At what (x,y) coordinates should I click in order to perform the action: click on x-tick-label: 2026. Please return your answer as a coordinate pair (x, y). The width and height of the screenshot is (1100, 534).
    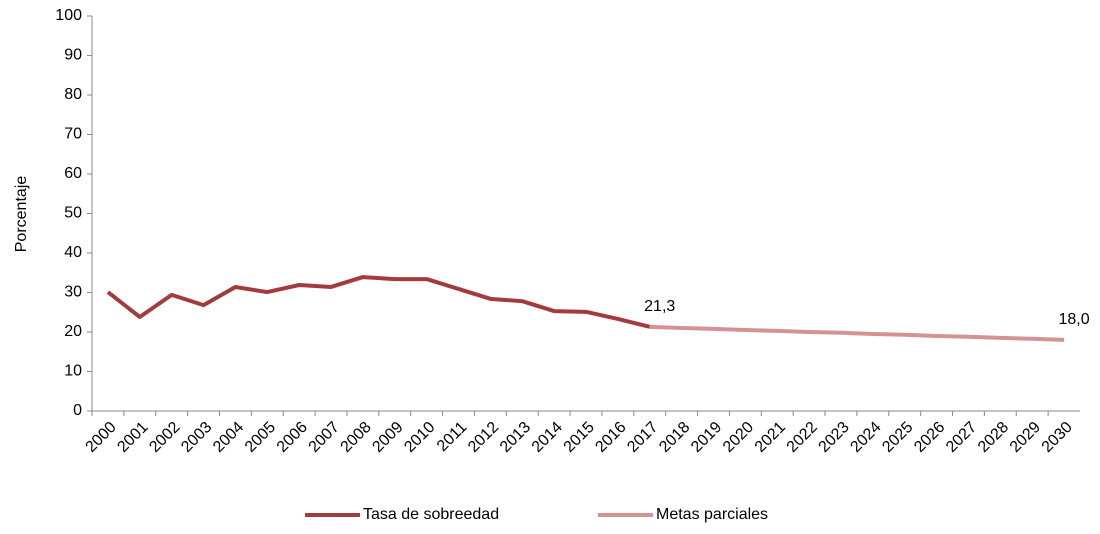
    Looking at the image, I should click on (929, 437).